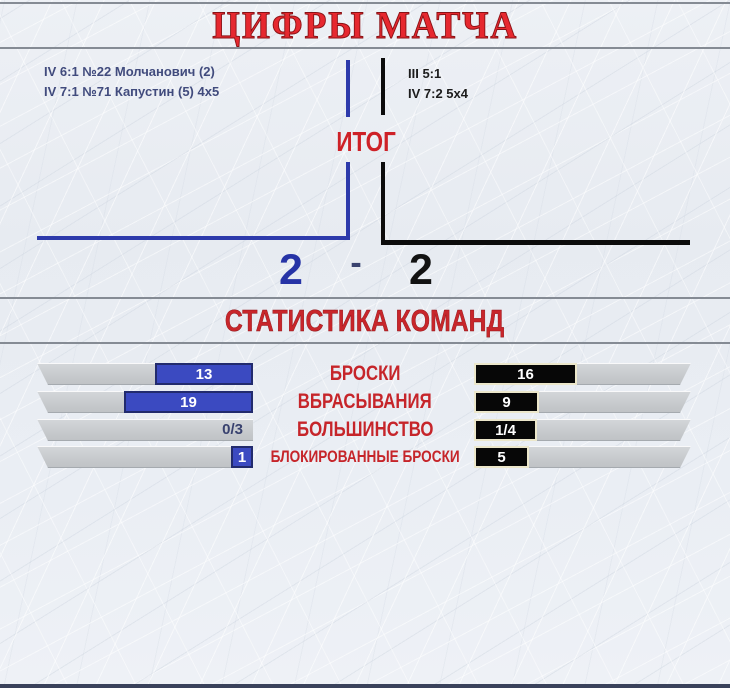 The image size is (730, 688). Describe the element at coordinates (501, 457) in the screenshot. I see `away-value-blocked: 5` at that location.